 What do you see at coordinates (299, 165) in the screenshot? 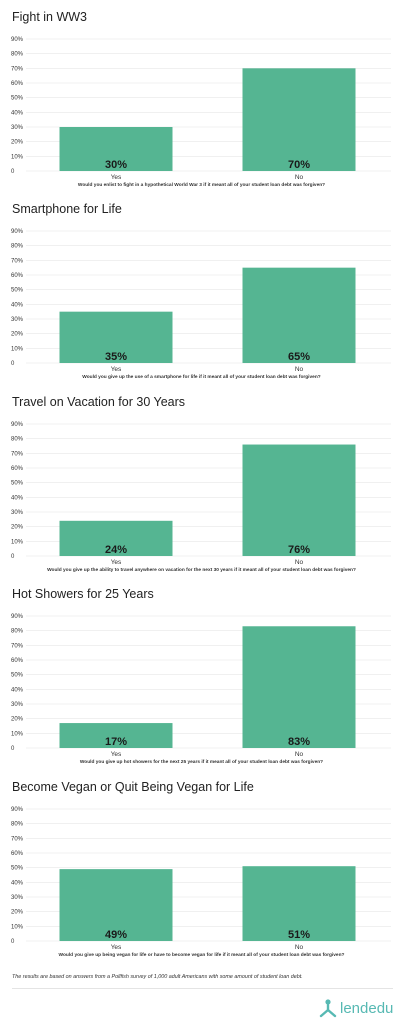
I see `data-label: 70%` at bounding box center [299, 165].